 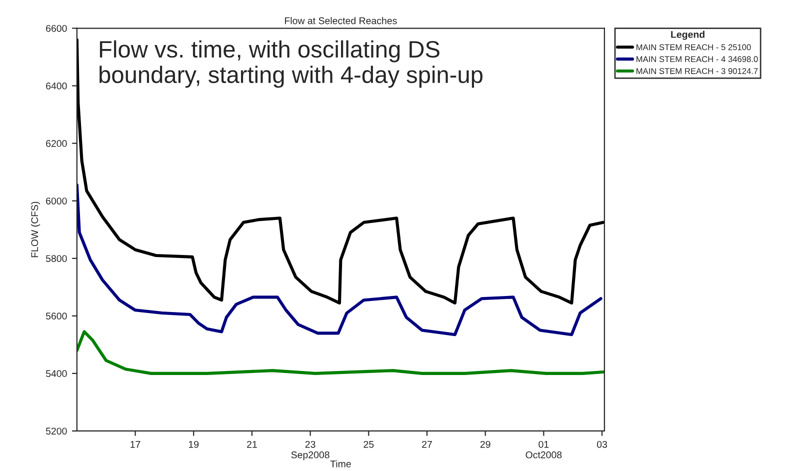 I want to click on x-tick-label: 01 Oct2008, so click(x=544, y=449).